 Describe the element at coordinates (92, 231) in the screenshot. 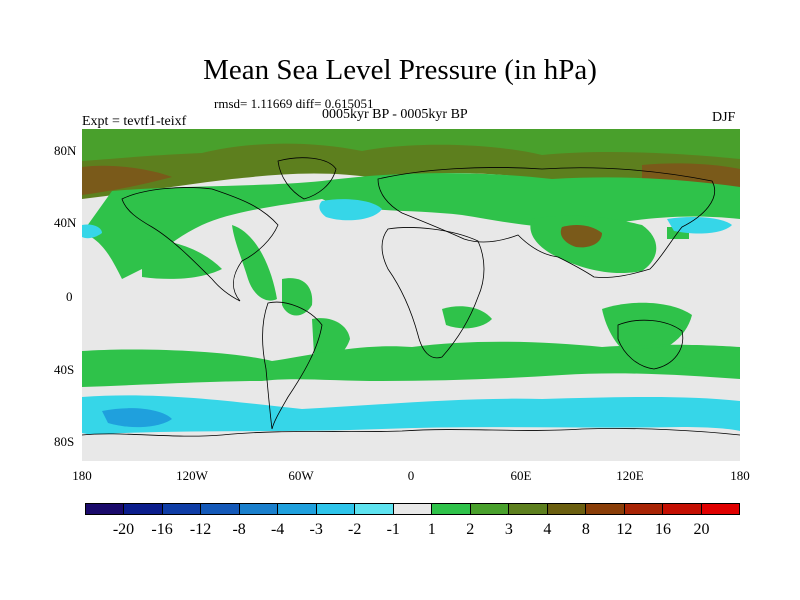

I see `north-pacific-cyan` at that location.